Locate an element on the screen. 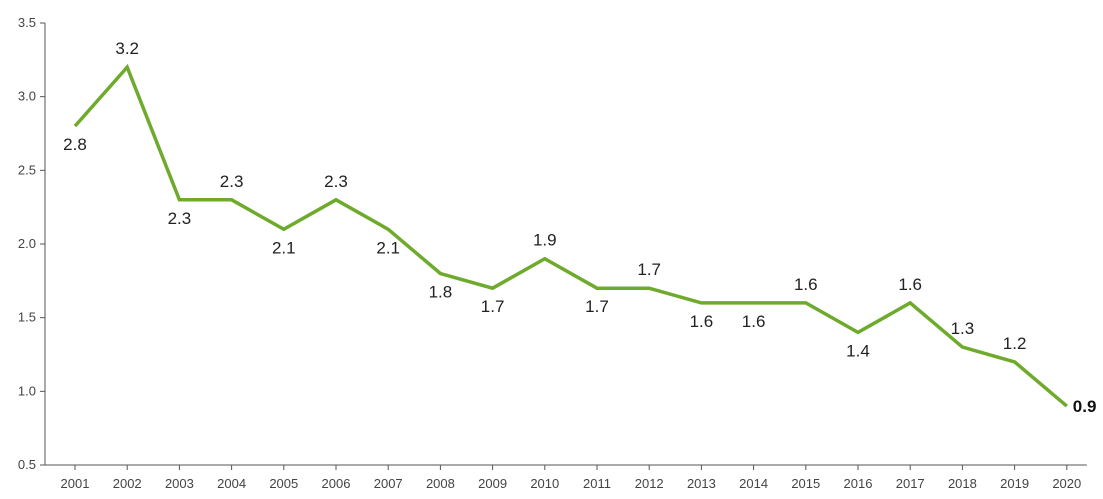 The height and width of the screenshot is (499, 1103). y-tick-label: 3.0 is located at coordinates (27, 96).